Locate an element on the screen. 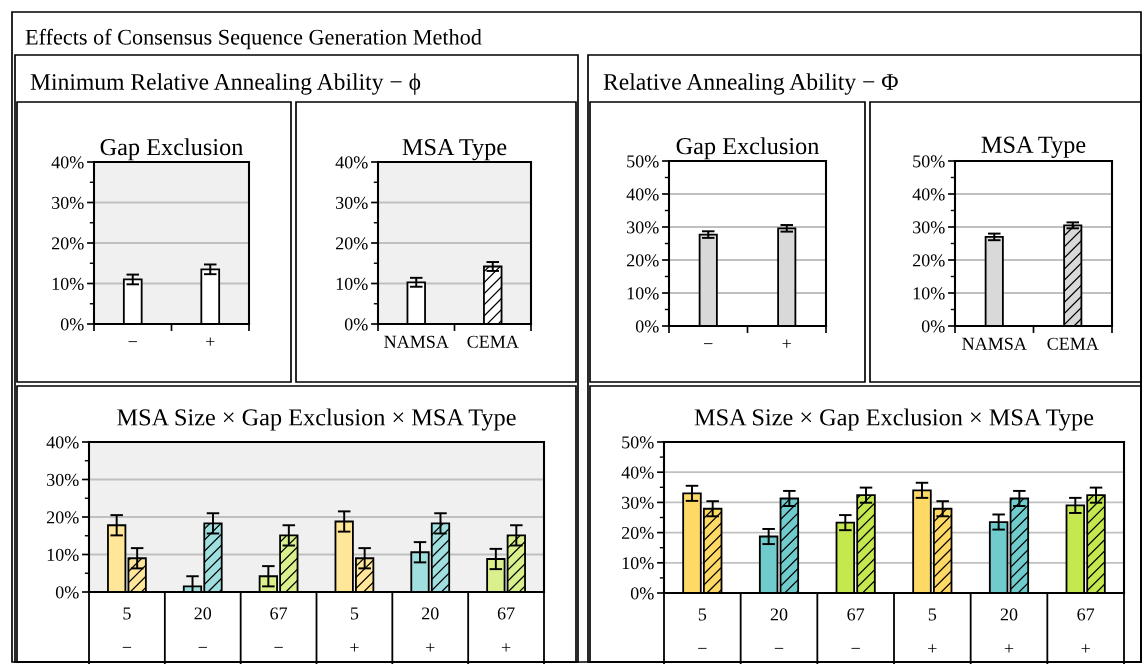 Image resolution: width=1143 pixels, height=664 pixels. text: Minimum Relative Annealing Ability − ϕ is located at coordinates (225, 84).